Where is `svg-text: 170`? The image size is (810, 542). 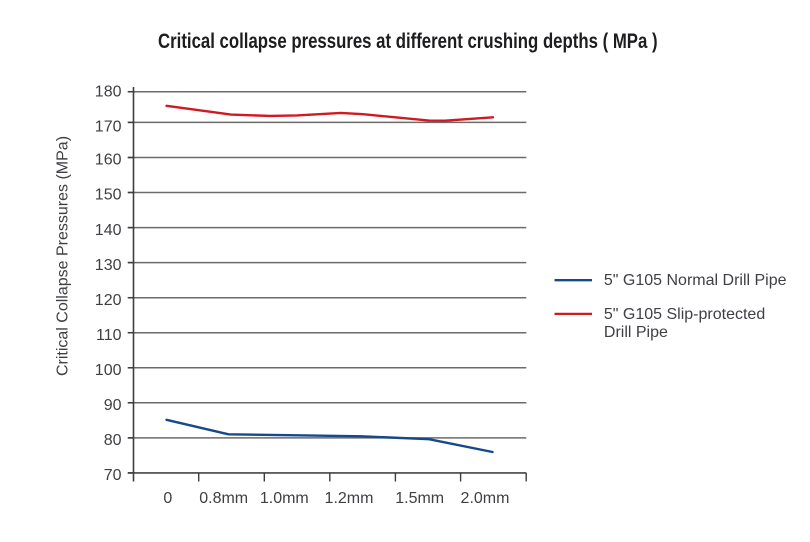 svg-text: 170 is located at coordinates (108, 126).